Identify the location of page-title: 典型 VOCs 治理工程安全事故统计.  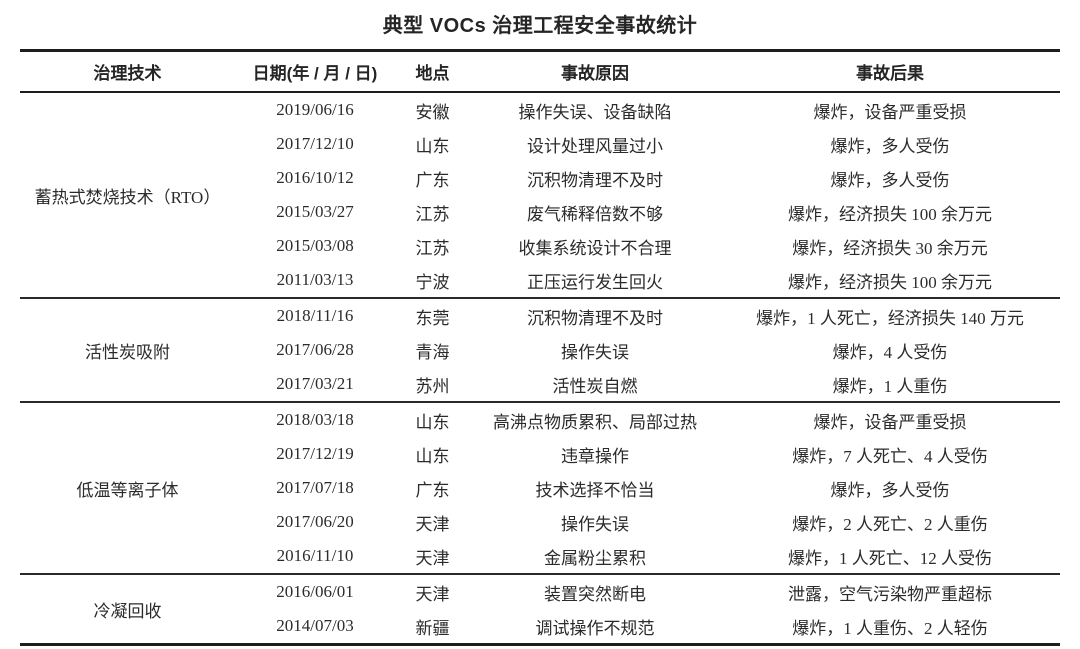
(540, 26).